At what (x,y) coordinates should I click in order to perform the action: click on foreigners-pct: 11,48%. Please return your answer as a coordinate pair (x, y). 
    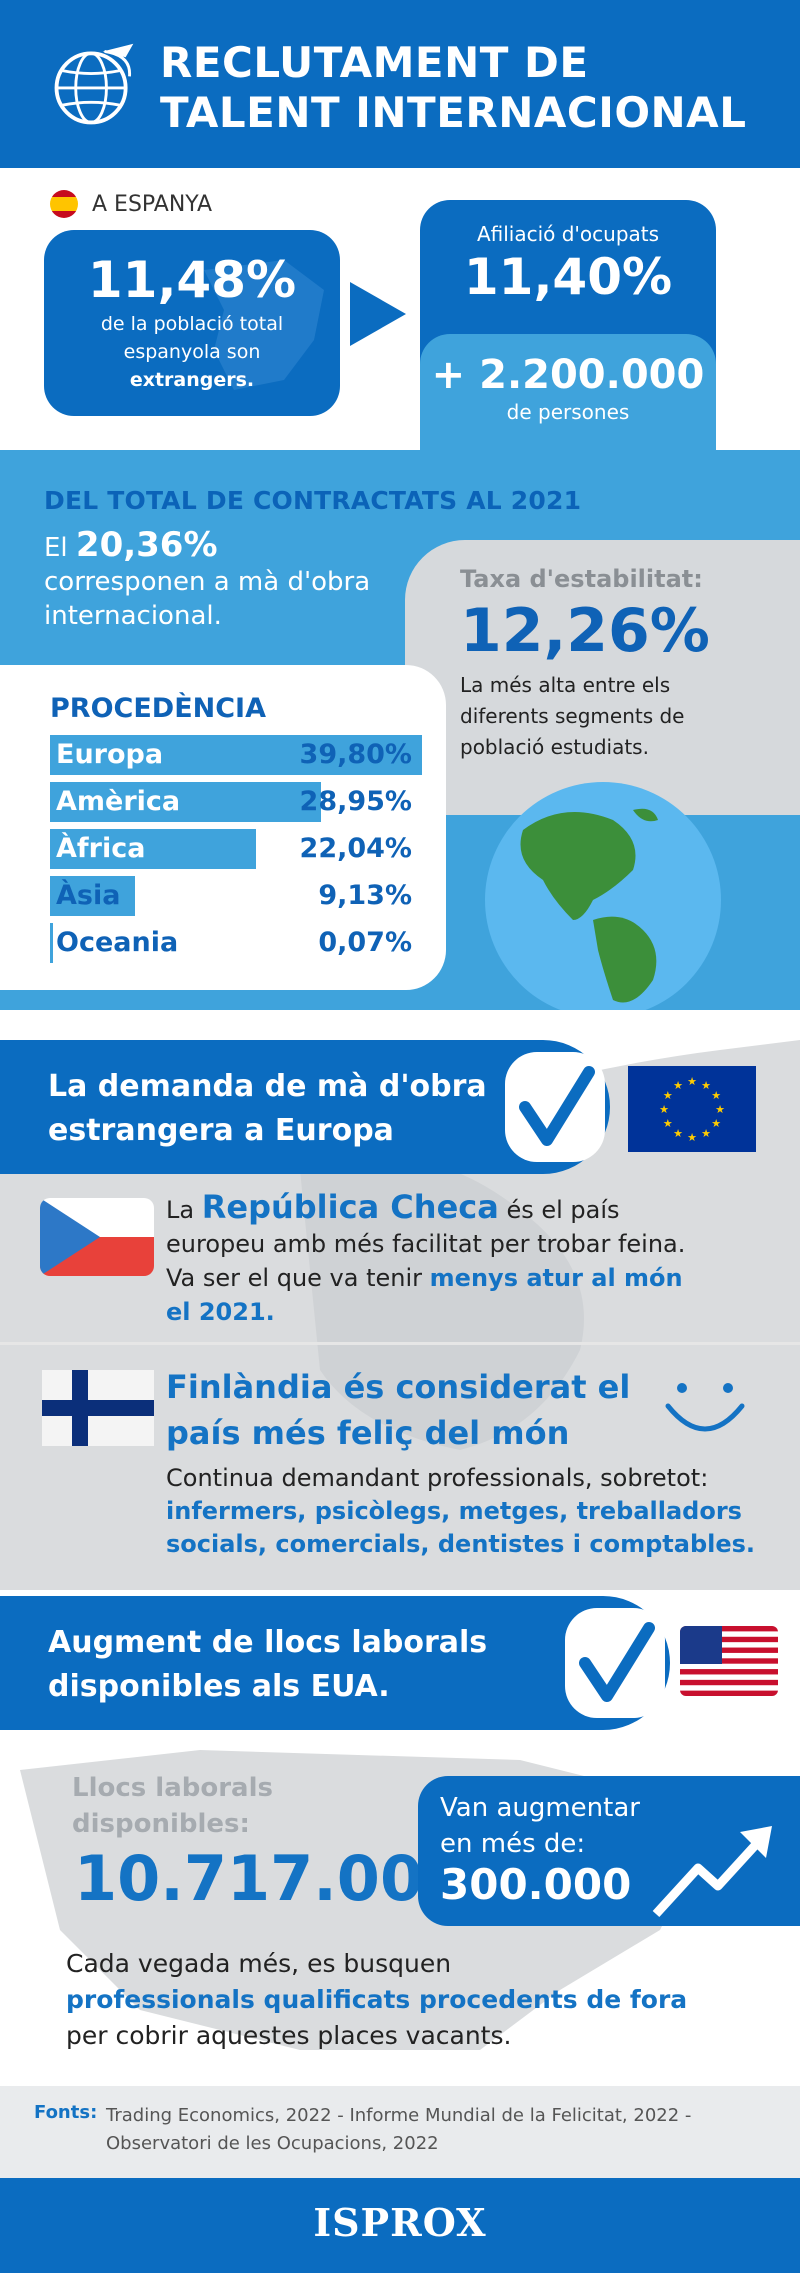
    Looking at the image, I should click on (192, 280).